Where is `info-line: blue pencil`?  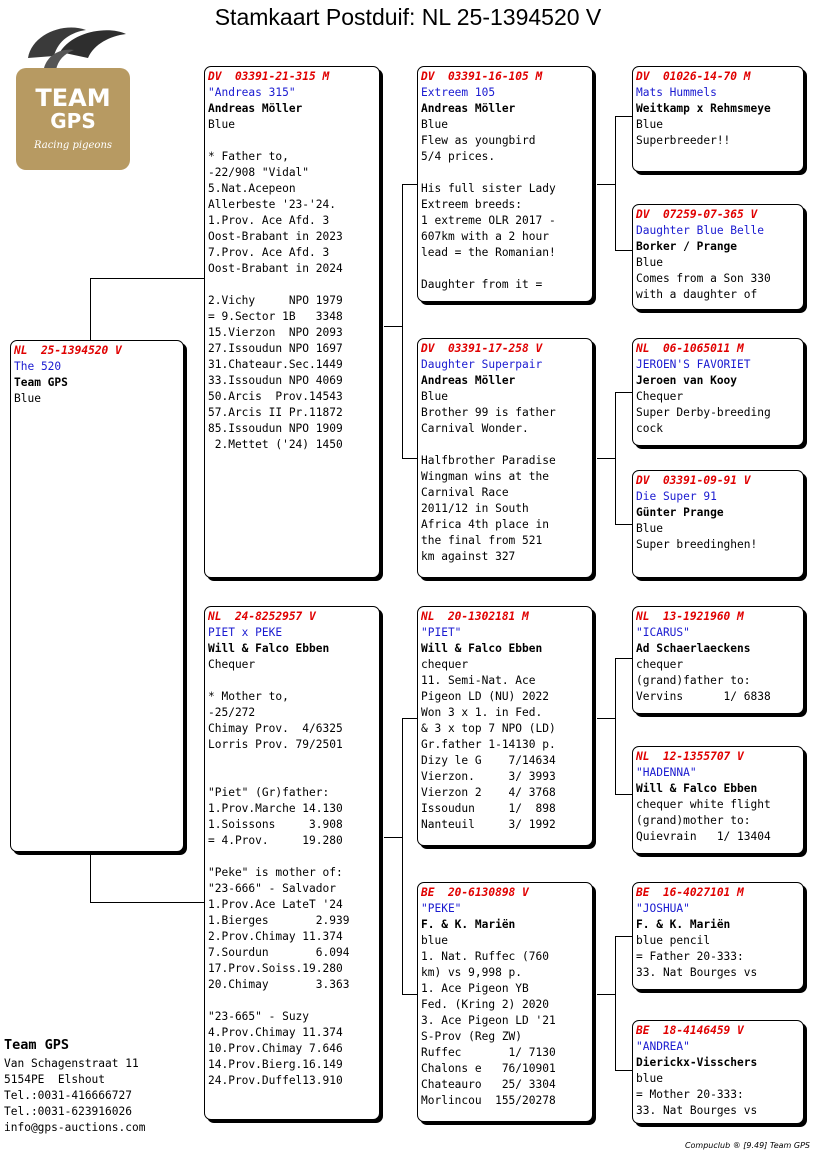
info-line: blue pencil is located at coordinates (673, 940).